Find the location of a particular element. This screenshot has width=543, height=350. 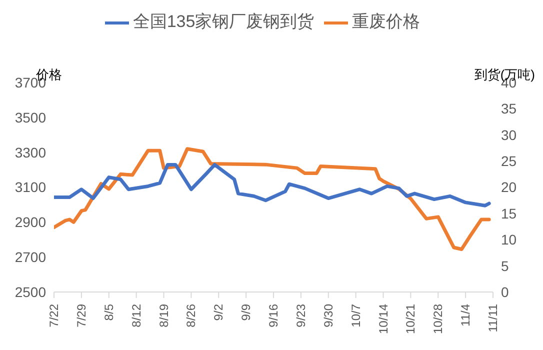

y2-tick-label: 30 is located at coordinates (509, 134).